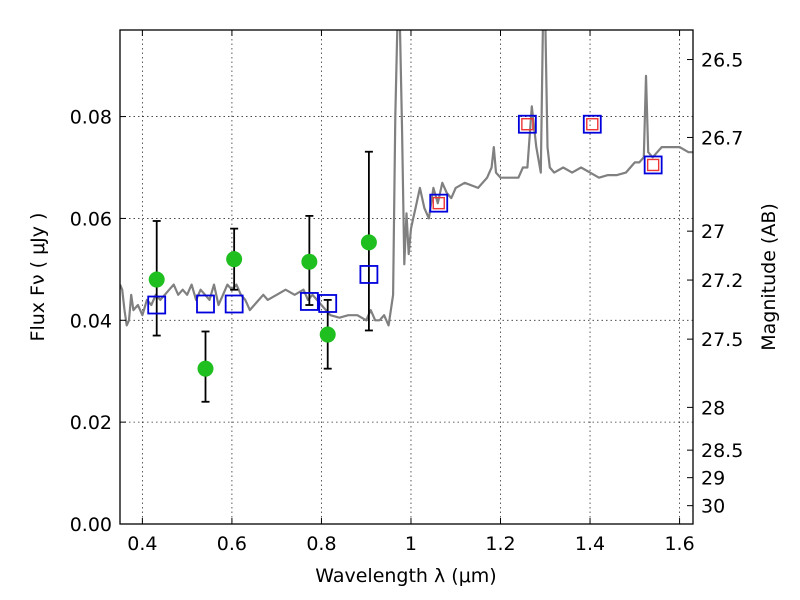  What do you see at coordinates (321, 544) in the screenshot?
I see `x-tick-label: 0.8` at bounding box center [321, 544].